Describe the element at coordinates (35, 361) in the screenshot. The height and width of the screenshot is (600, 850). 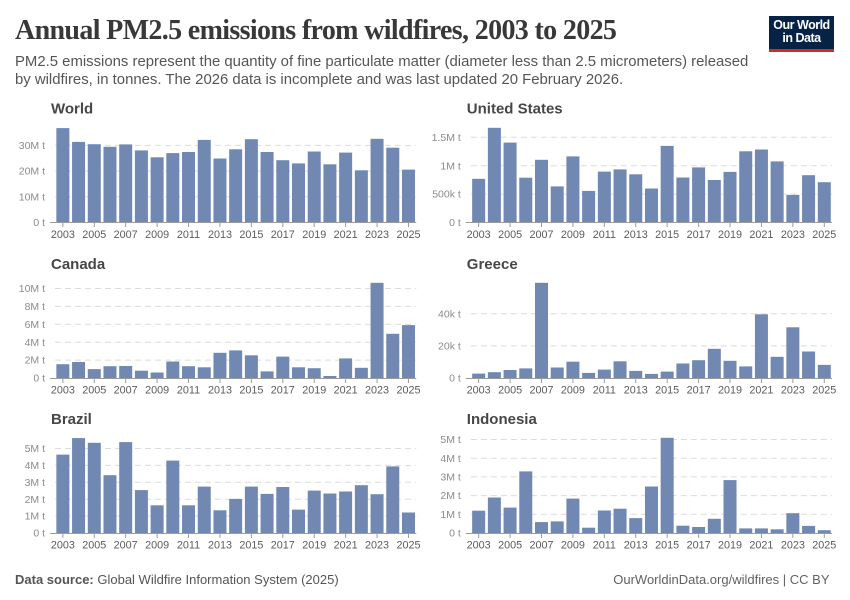
I see `svg-text: 2M t` at that location.